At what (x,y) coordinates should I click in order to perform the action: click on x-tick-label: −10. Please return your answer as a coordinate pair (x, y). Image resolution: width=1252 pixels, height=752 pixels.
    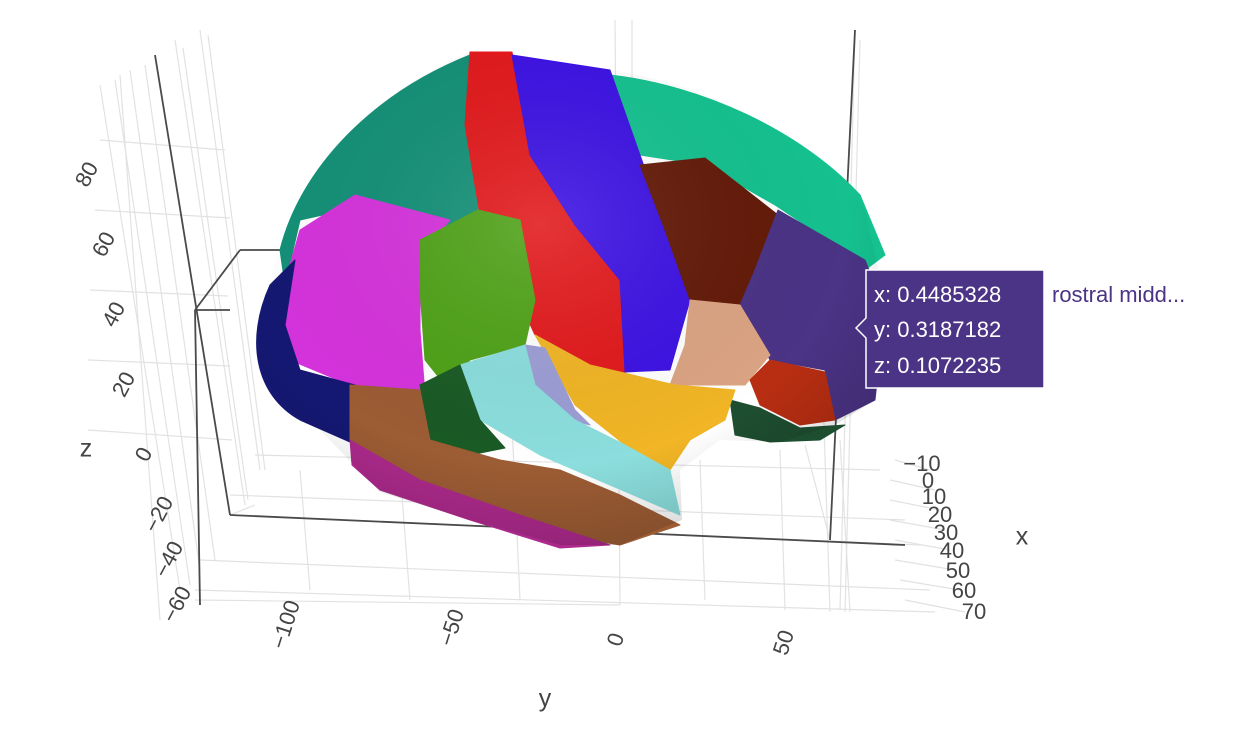
    Looking at the image, I should click on (921, 463).